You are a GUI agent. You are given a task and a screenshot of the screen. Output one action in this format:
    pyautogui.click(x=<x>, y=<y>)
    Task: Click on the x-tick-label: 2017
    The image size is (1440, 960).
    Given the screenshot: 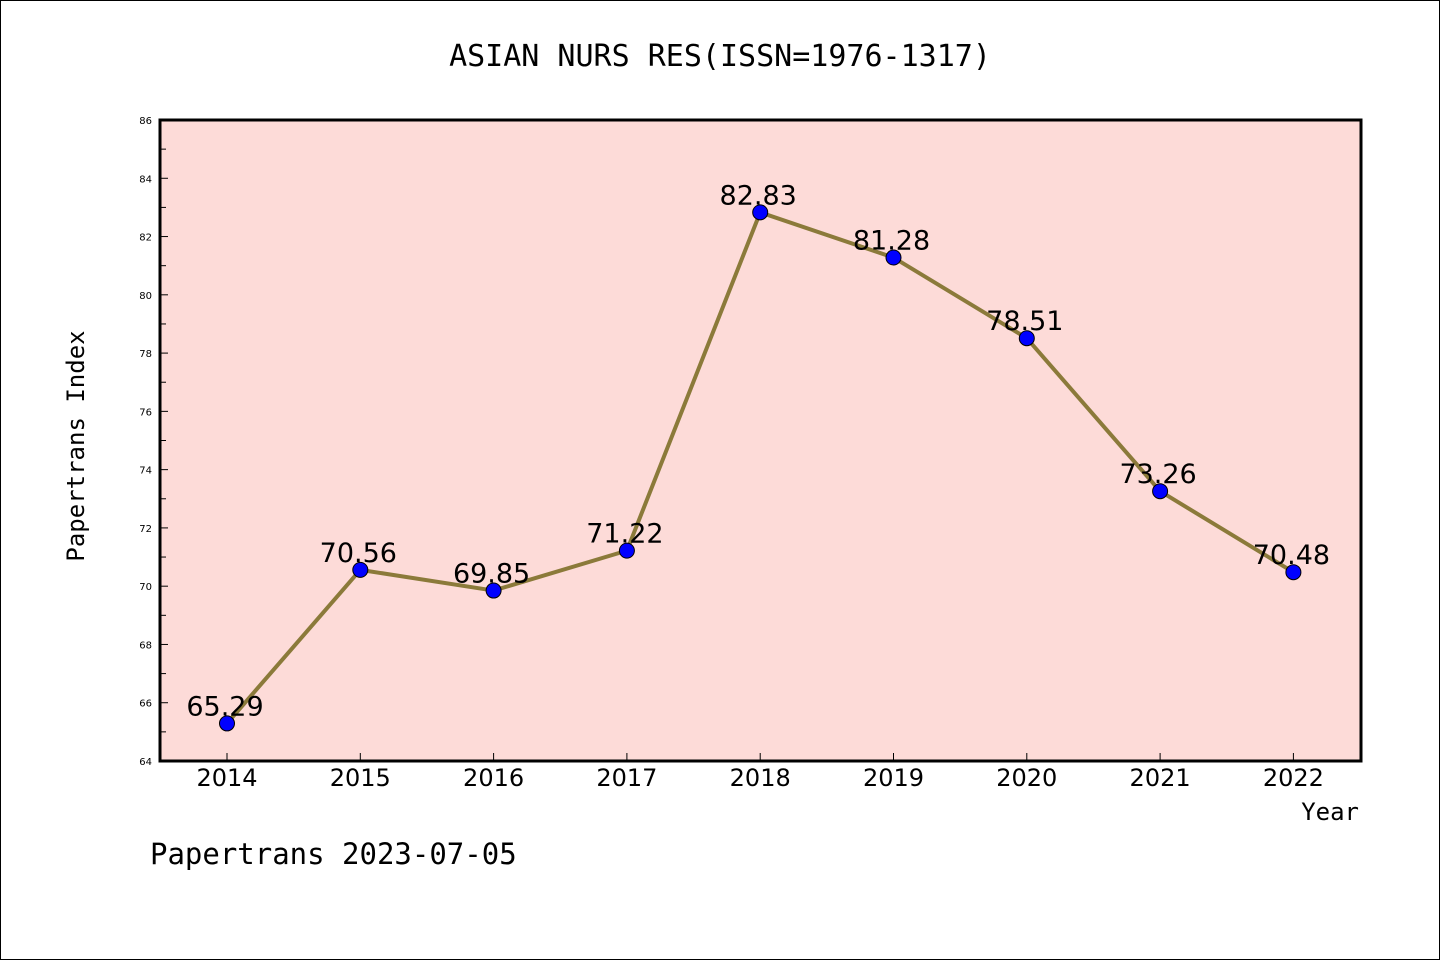 What is the action you would take?
    pyautogui.click(x=626, y=778)
    